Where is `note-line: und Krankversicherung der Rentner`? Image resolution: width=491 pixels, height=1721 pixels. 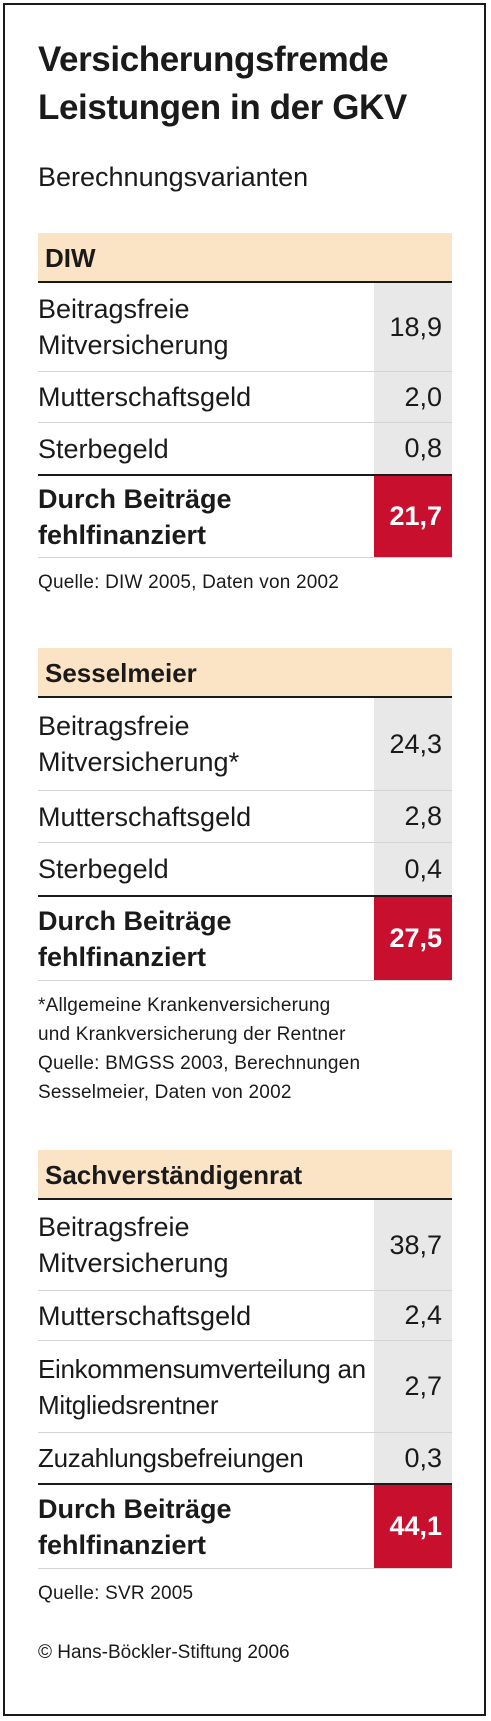 note-line: und Krankversicherung der Rentner is located at coordinates (192, 1034).